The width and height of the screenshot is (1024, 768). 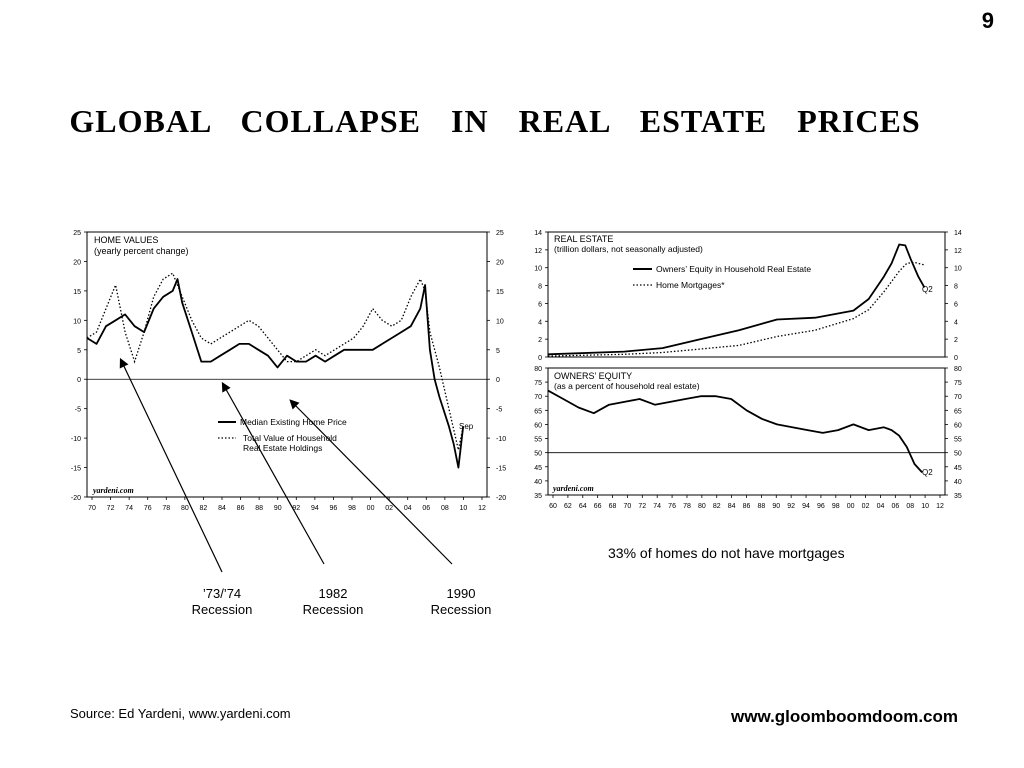 I want to click on recession-label-1990-line2: Recession, so click(x=461, y=609).